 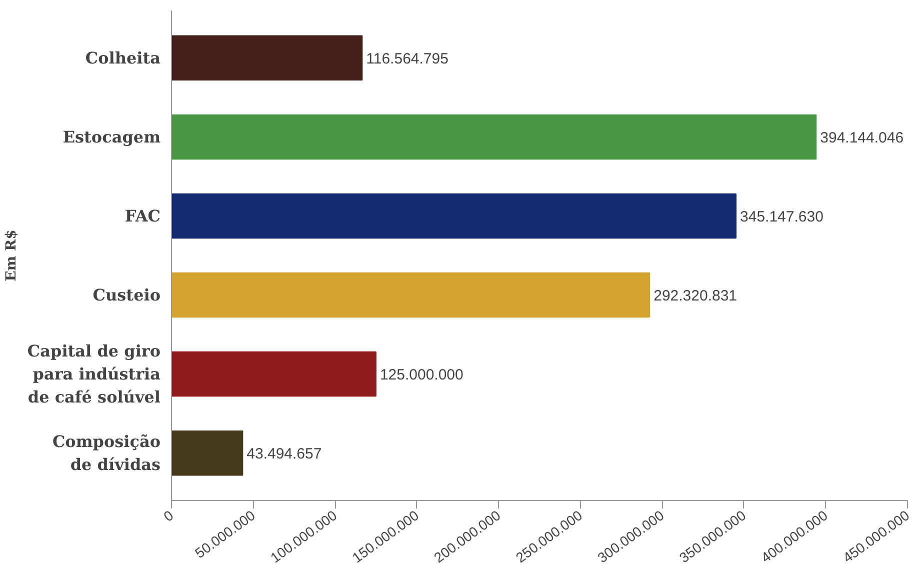 What do you see at coordinates (123, 58) in the screenshot?
I see `y-tick-label: Colheita` at bounding box center [123, 58].